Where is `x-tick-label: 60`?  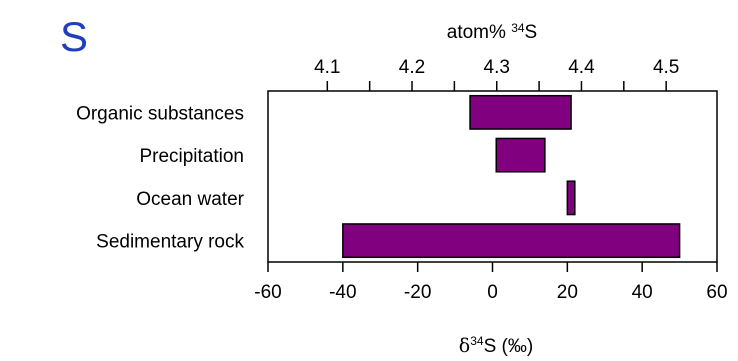 x-tick-label: 60 is located at coordinates (716, 292).